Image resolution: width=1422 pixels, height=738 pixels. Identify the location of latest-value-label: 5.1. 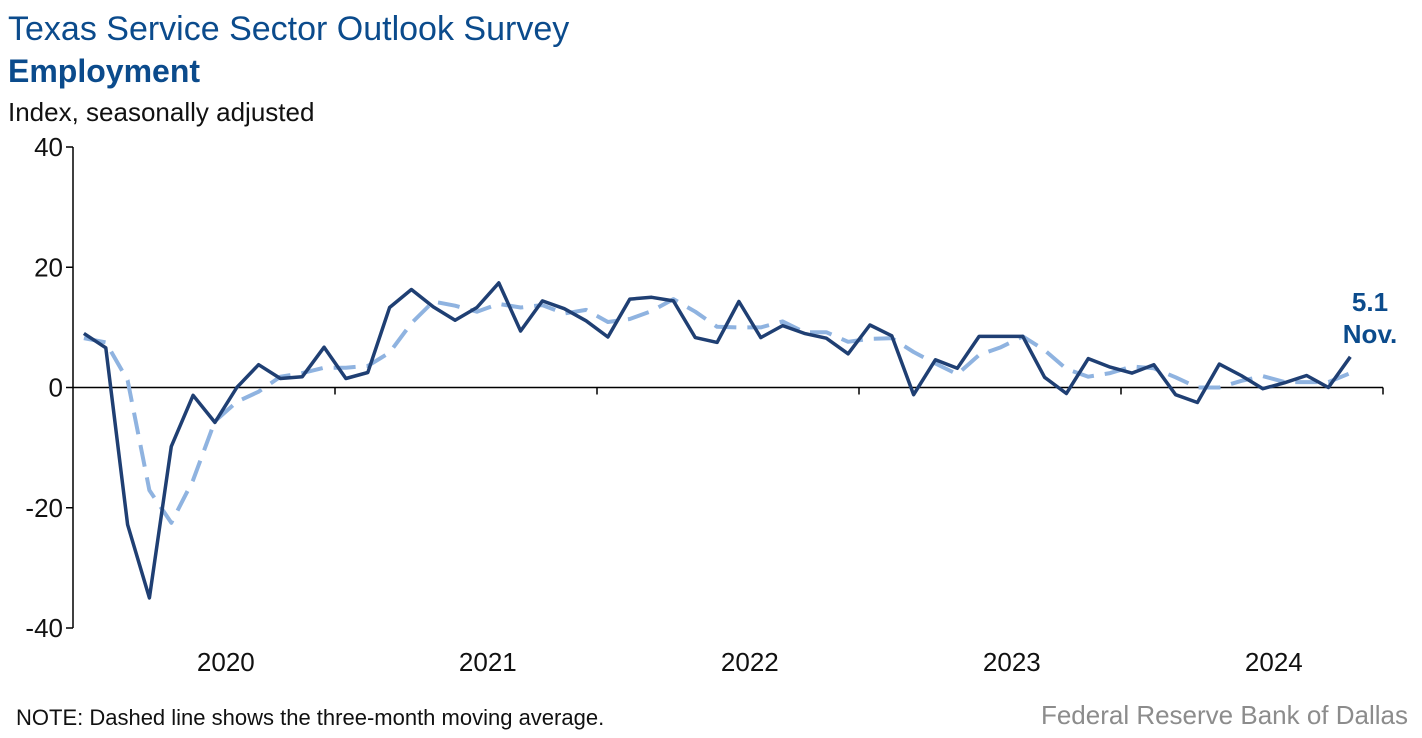
(1370, 302).